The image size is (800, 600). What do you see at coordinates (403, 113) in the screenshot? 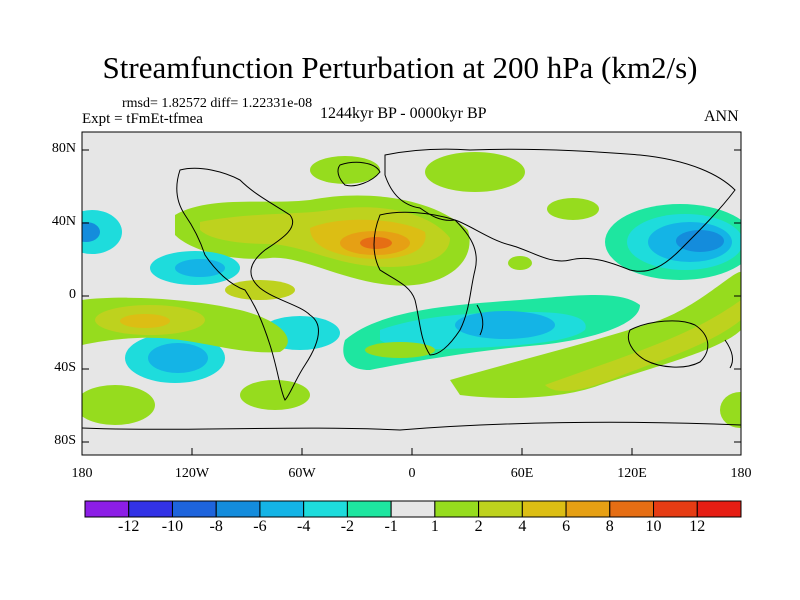
I see `period-label: 1244kyr BP - 0000kyr BP` at bounding box center [403, 113].